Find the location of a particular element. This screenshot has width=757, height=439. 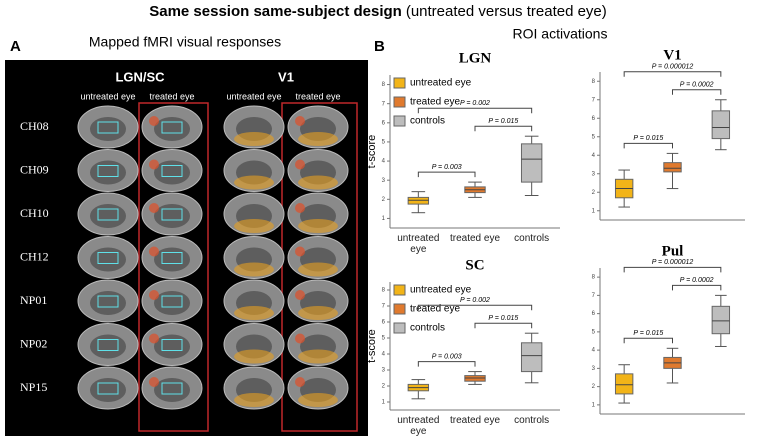

row-label: CH08 is located at coordinates (34, 126).